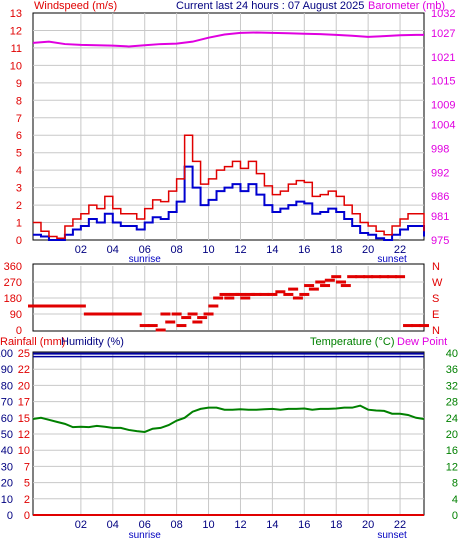 This screenshot has height=547, width=463. I want to click on wind-y-tick-label: 9, so click(19, 84).